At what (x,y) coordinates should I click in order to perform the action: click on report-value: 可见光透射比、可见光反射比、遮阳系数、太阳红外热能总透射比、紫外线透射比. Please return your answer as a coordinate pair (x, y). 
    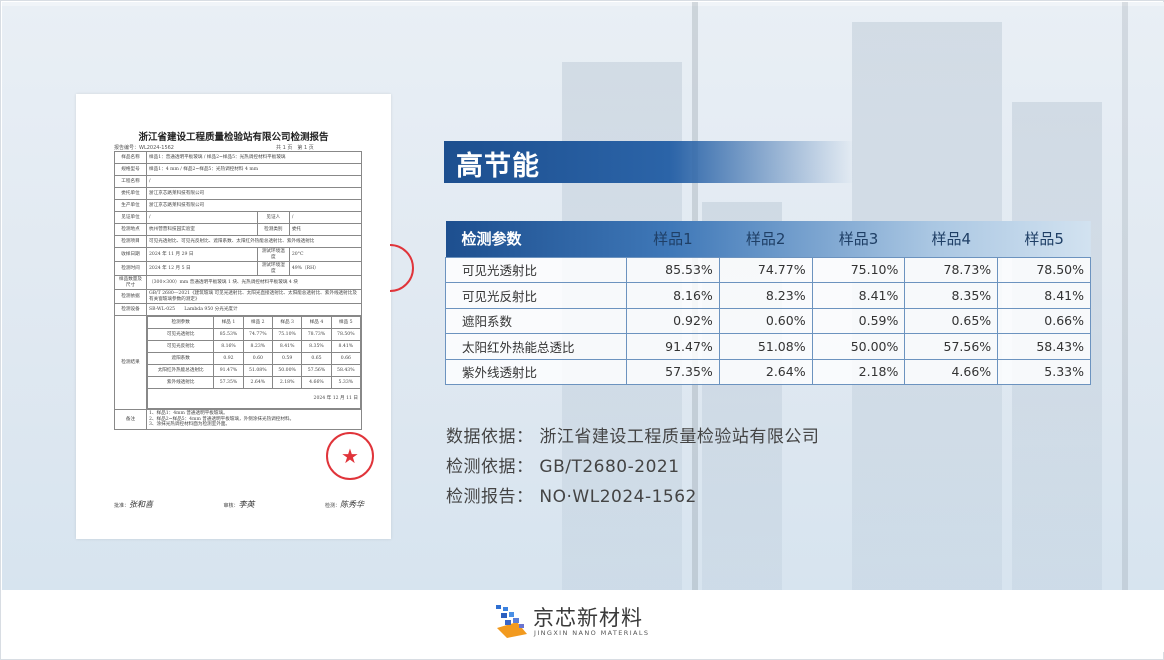
    Looking at the image, I should click on (254, 241).